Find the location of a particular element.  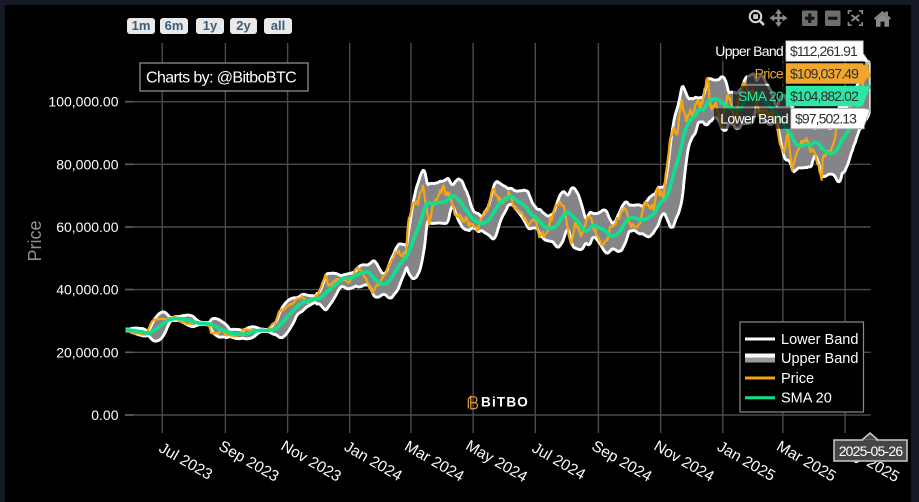

svg-text: Nov 2023 is located at coordinates (311, 462).